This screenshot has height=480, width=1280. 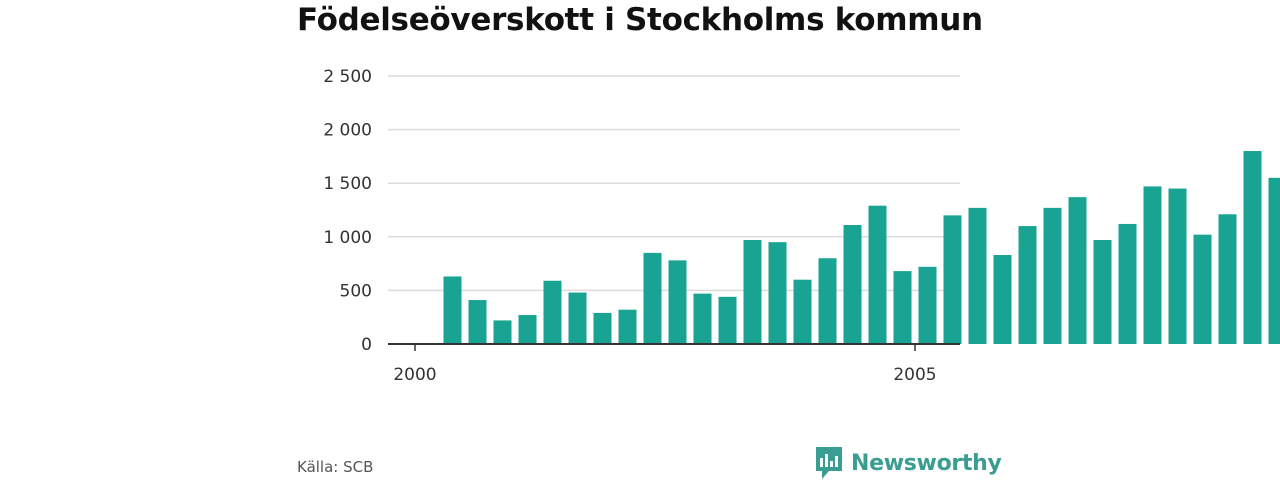 I want to click on newsworthy-logo-icon, so click(x=829, y=463).